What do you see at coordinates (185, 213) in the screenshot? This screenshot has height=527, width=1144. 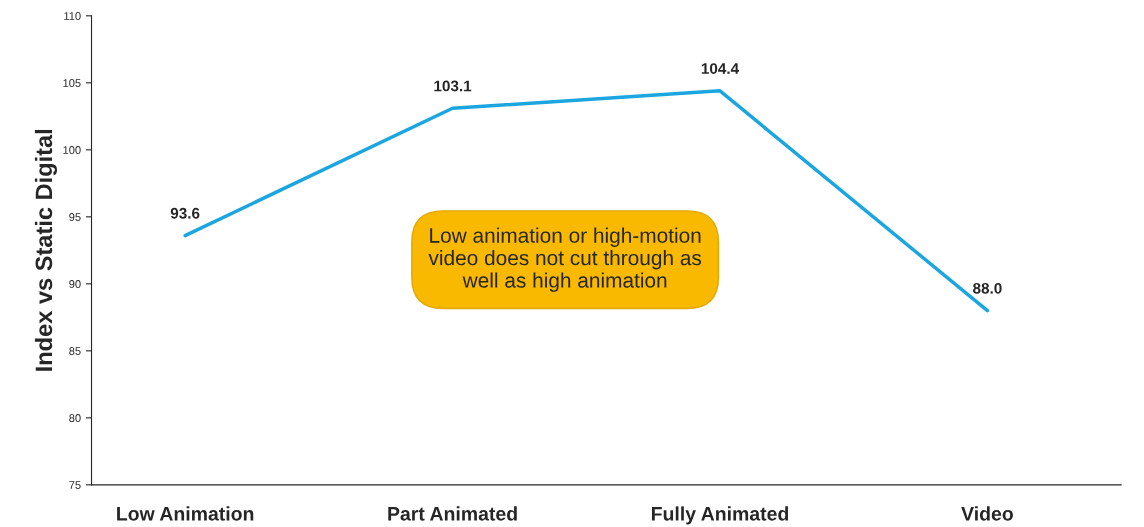 I see `data-label: 93.6` at bounding box center [185, 213].